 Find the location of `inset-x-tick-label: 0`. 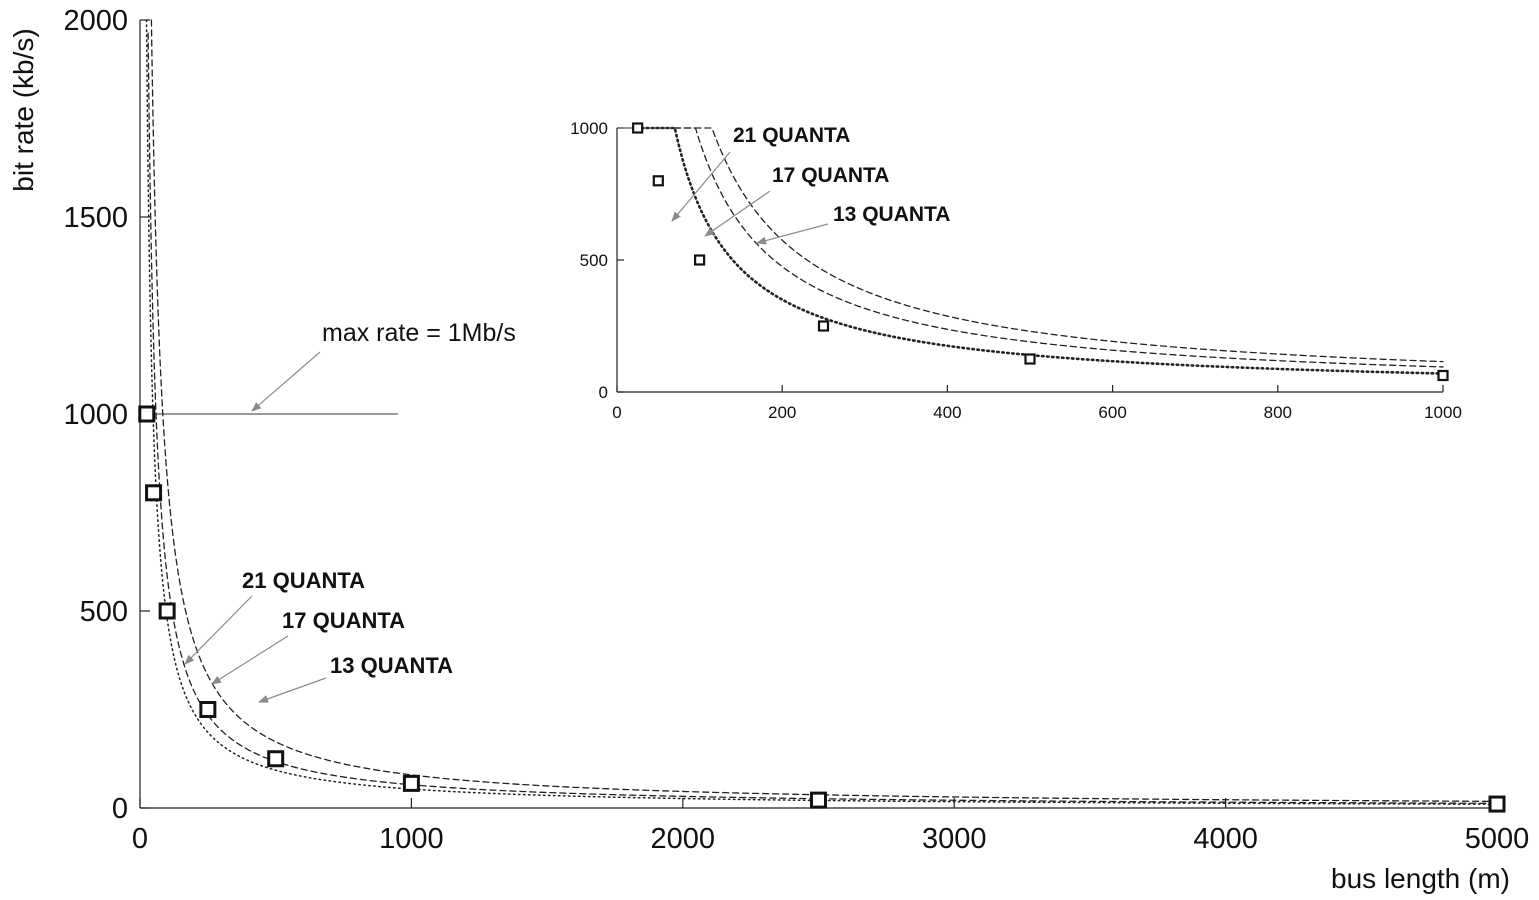

inset-x-tick-label: 0 is located at coordinates (616, 412).